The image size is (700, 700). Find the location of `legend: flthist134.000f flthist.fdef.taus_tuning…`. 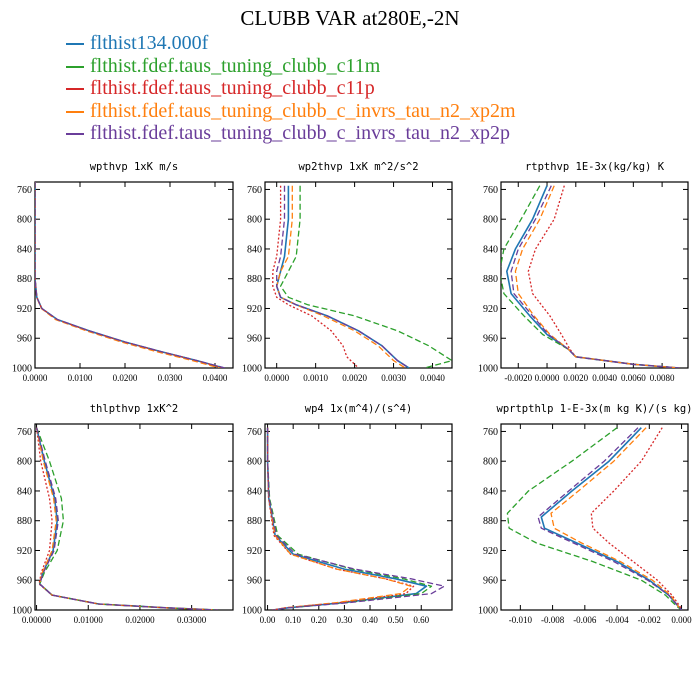

legend: flthist134.000f flthist.fdef.taus_tuning… is located at coordinates (291, 88).